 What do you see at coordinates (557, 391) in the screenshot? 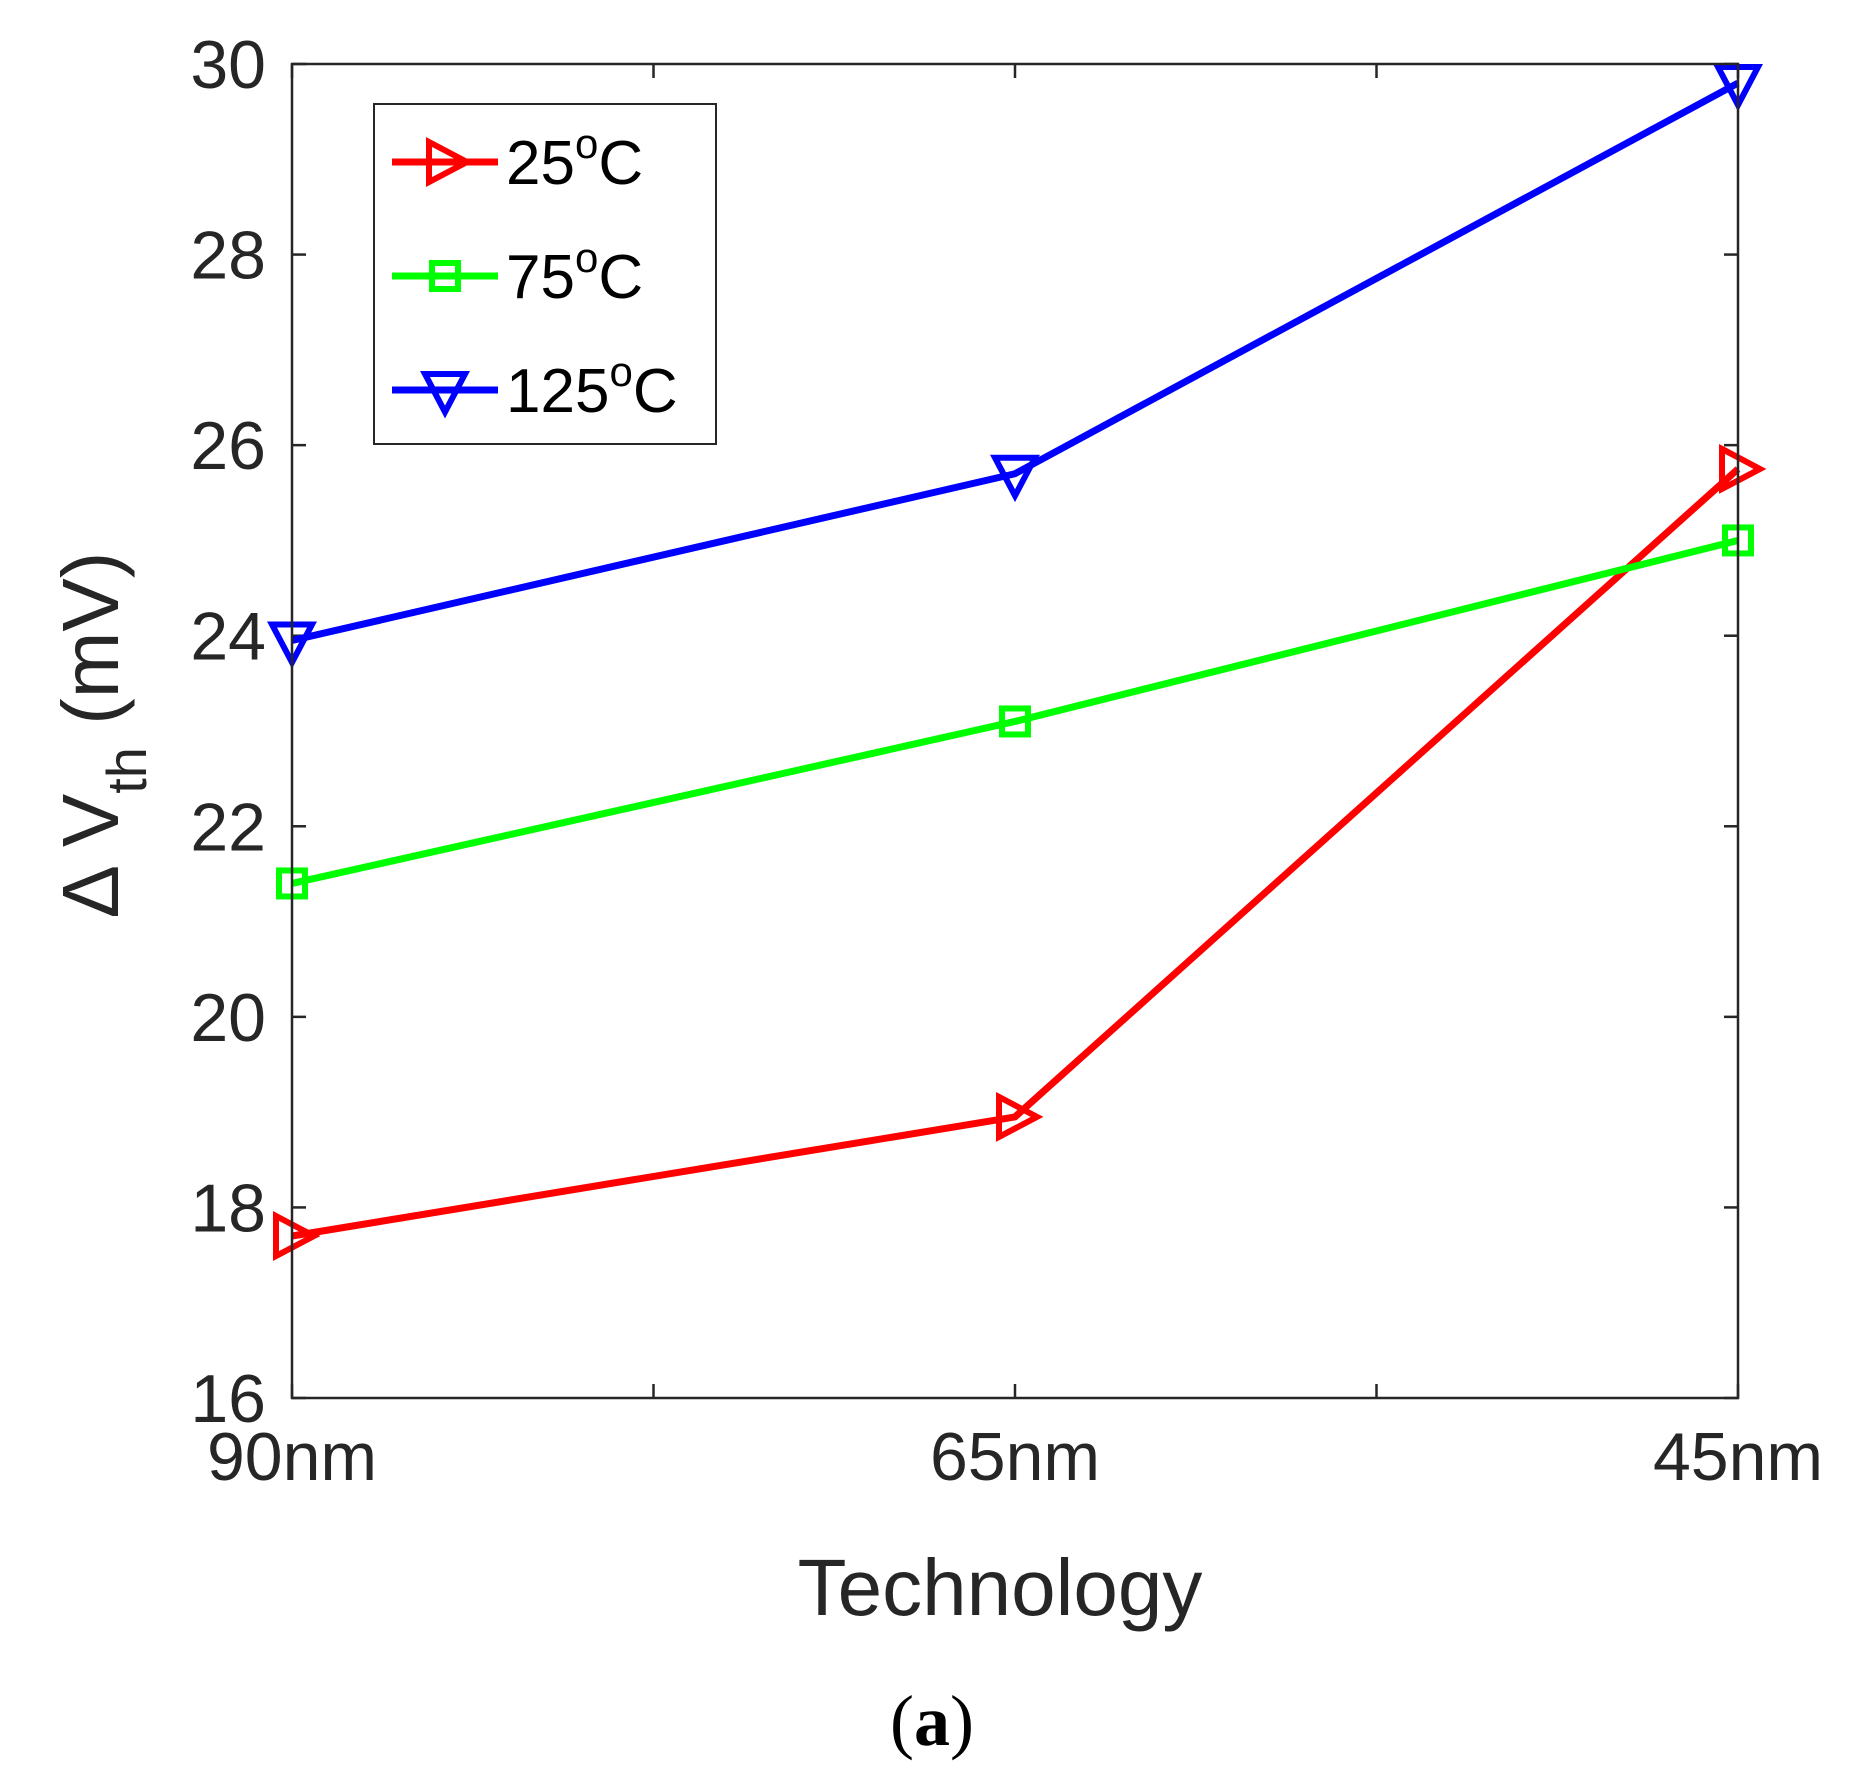
I see `legend-label-value: 125` at bounding box center [557, 391].